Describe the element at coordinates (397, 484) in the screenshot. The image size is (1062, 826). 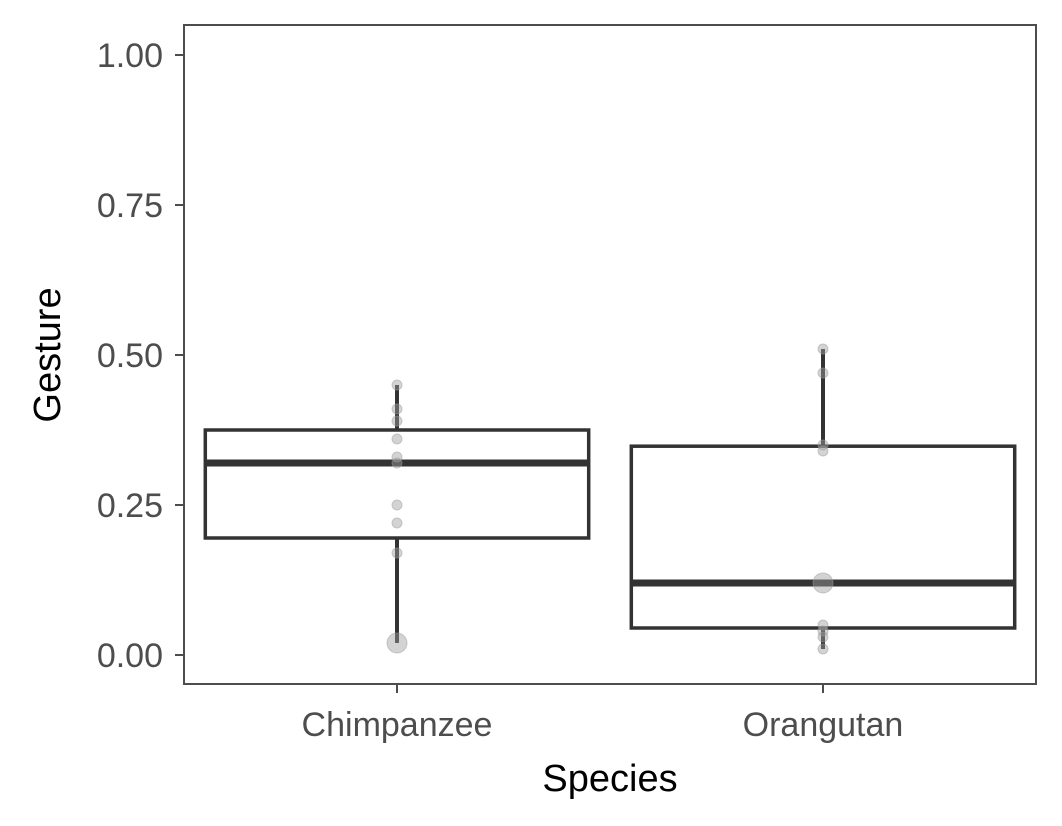
I see `box-iqr` at that location.